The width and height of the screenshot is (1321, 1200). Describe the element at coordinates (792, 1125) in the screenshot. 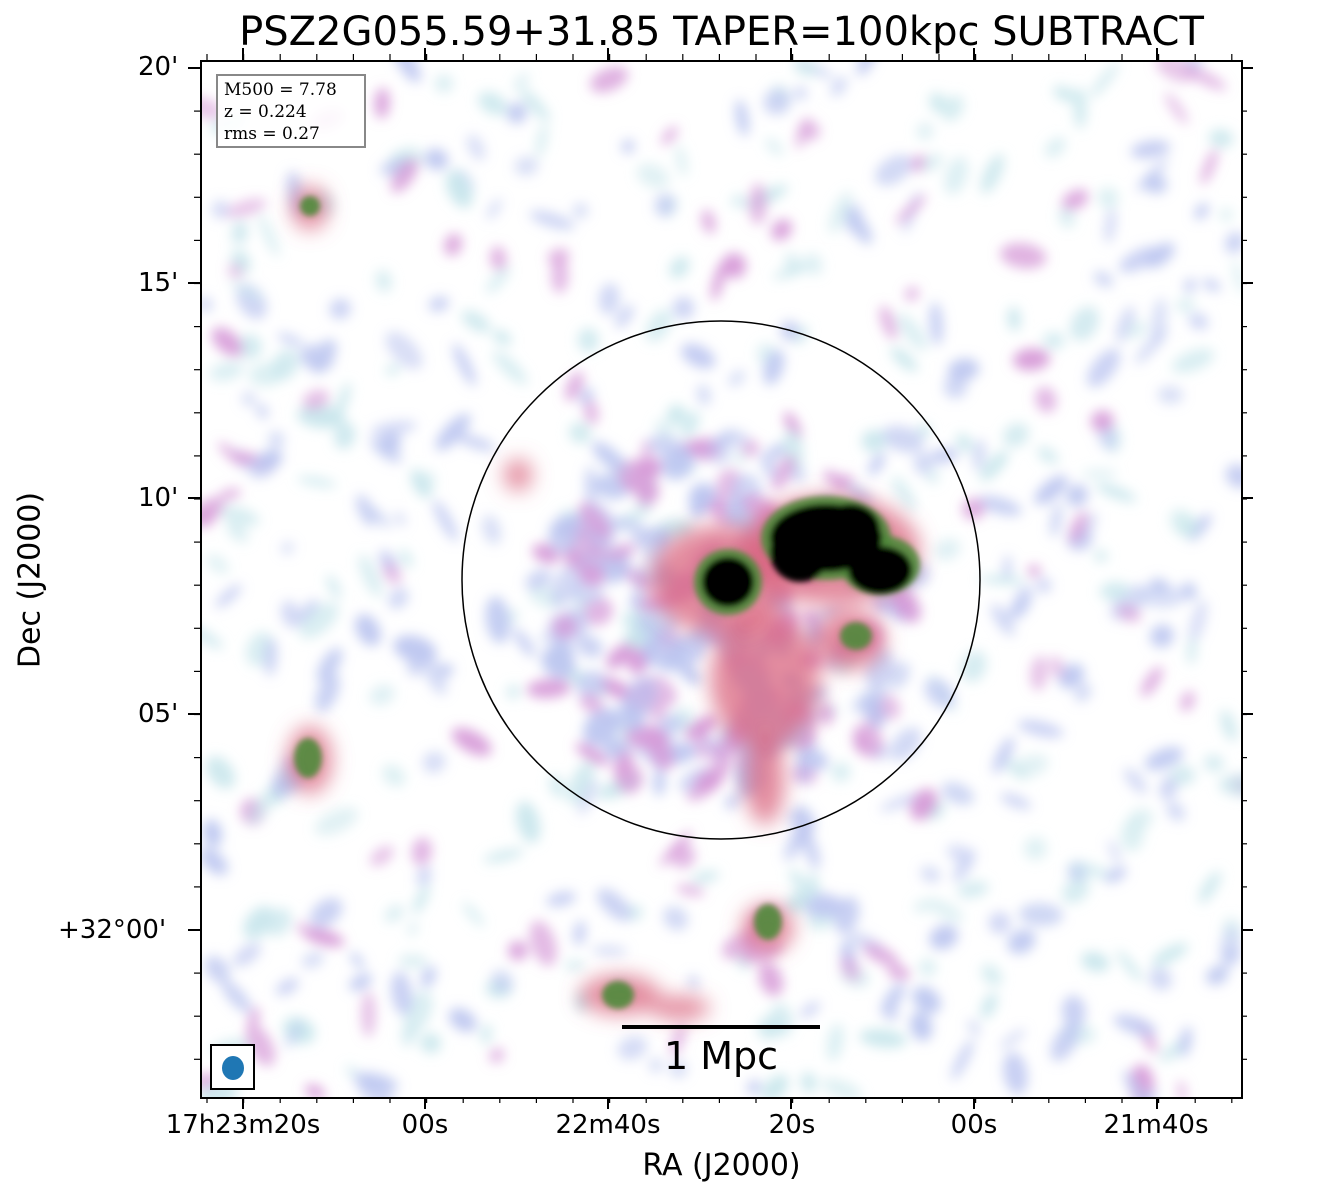

I see `x-tick-label: 20s` at that location.